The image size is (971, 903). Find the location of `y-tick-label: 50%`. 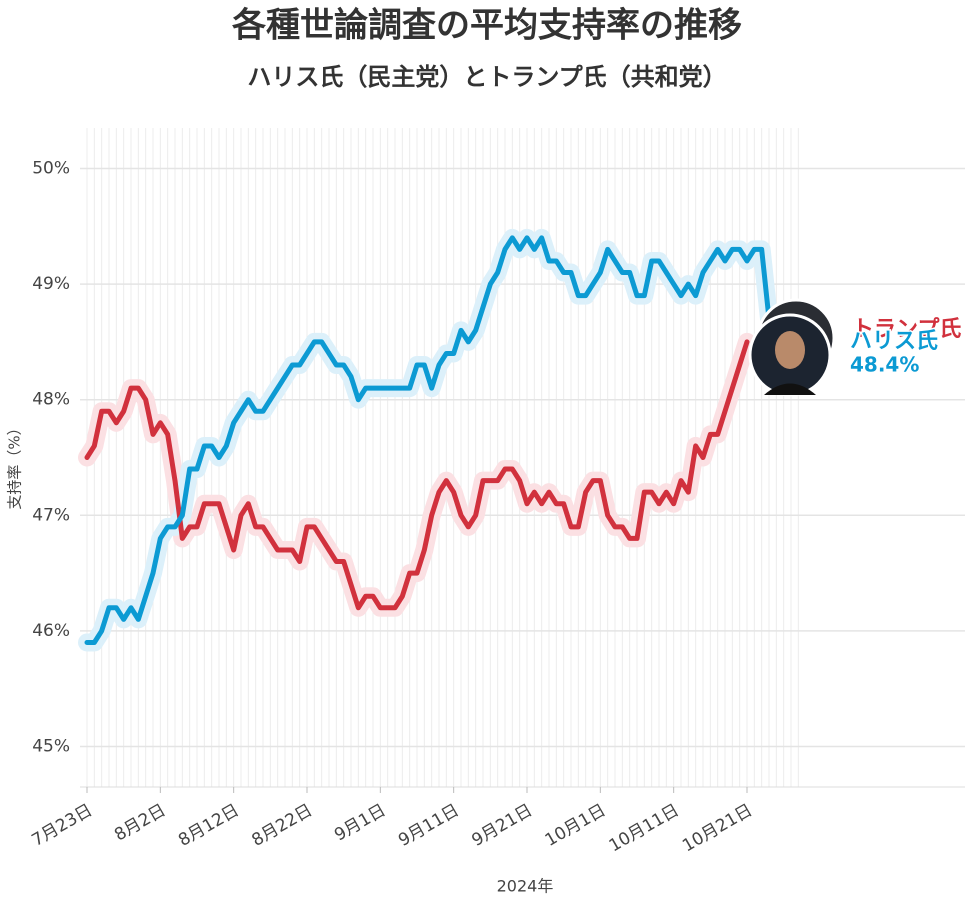

y-tick-label: 50% is located at coordinates (51, 168).